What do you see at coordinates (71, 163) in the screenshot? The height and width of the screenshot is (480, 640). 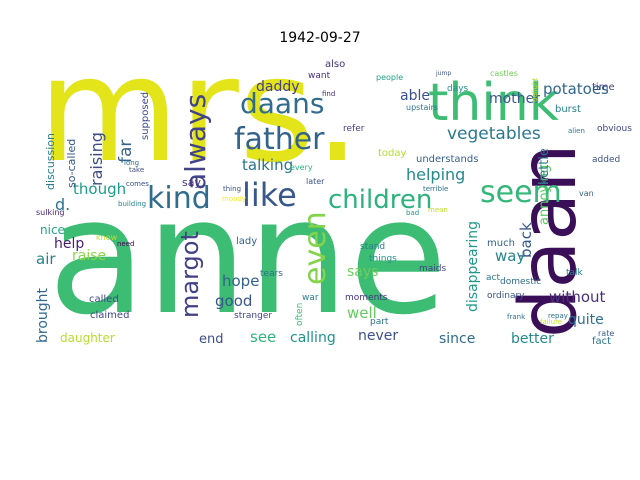 I see `word-so-called: so-called` at bounding box center [71, 163].